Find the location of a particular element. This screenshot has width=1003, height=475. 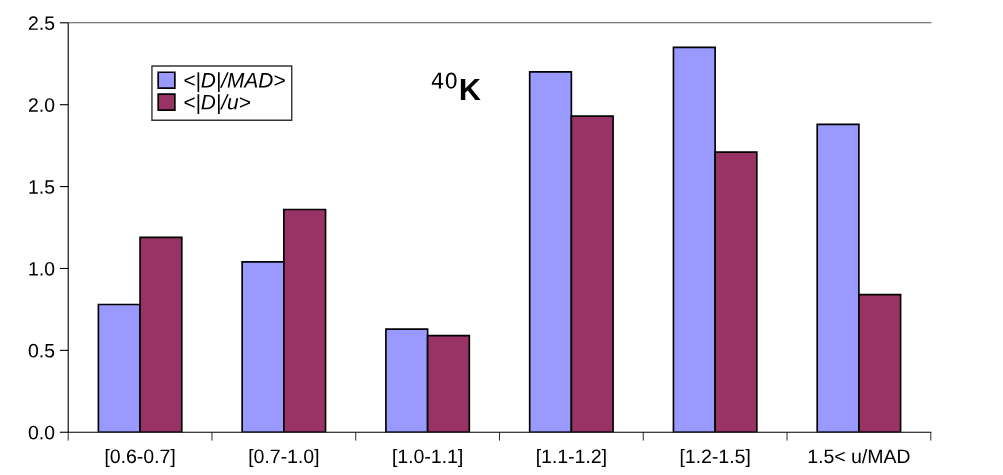

x-tick-label: 1.5< u/MAD is located at coordinates (859, 456).